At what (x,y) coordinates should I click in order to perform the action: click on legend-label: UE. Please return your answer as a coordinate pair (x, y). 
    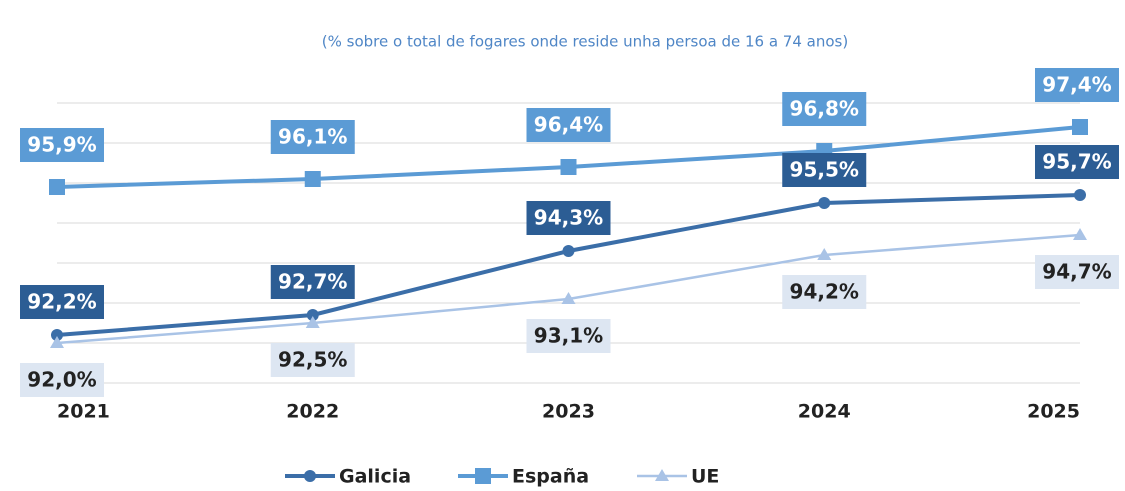
    Looking at the image, I should click on (705, 477).